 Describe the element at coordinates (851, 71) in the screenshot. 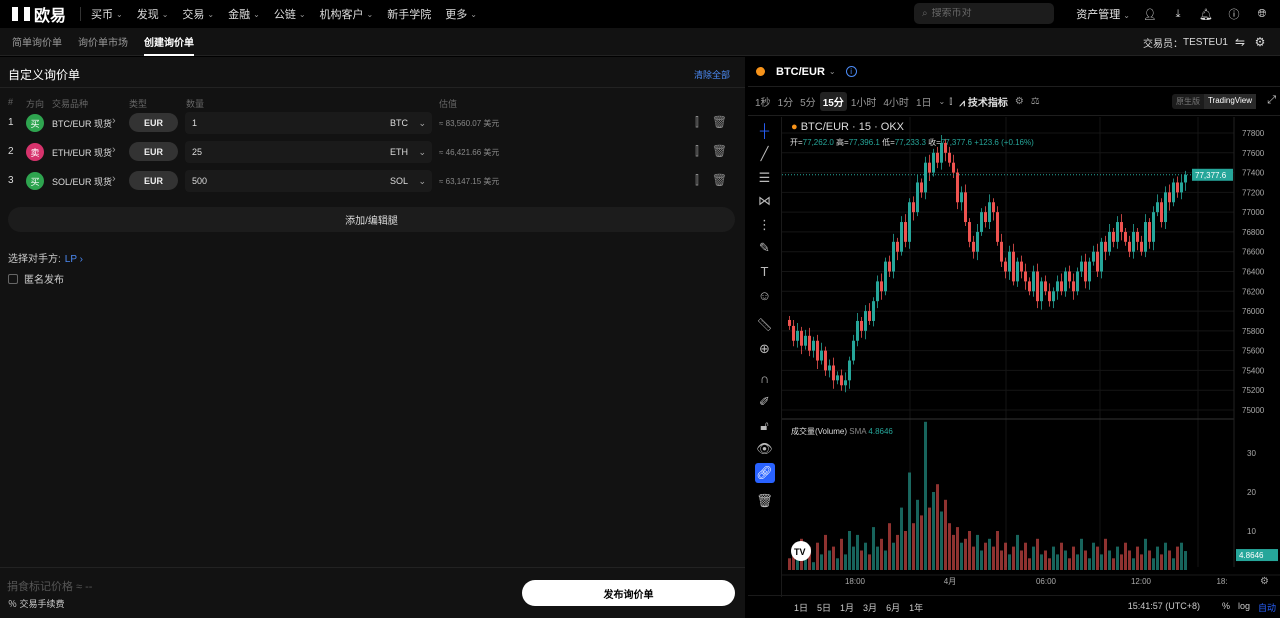

I see `info-icon: i` at that location.